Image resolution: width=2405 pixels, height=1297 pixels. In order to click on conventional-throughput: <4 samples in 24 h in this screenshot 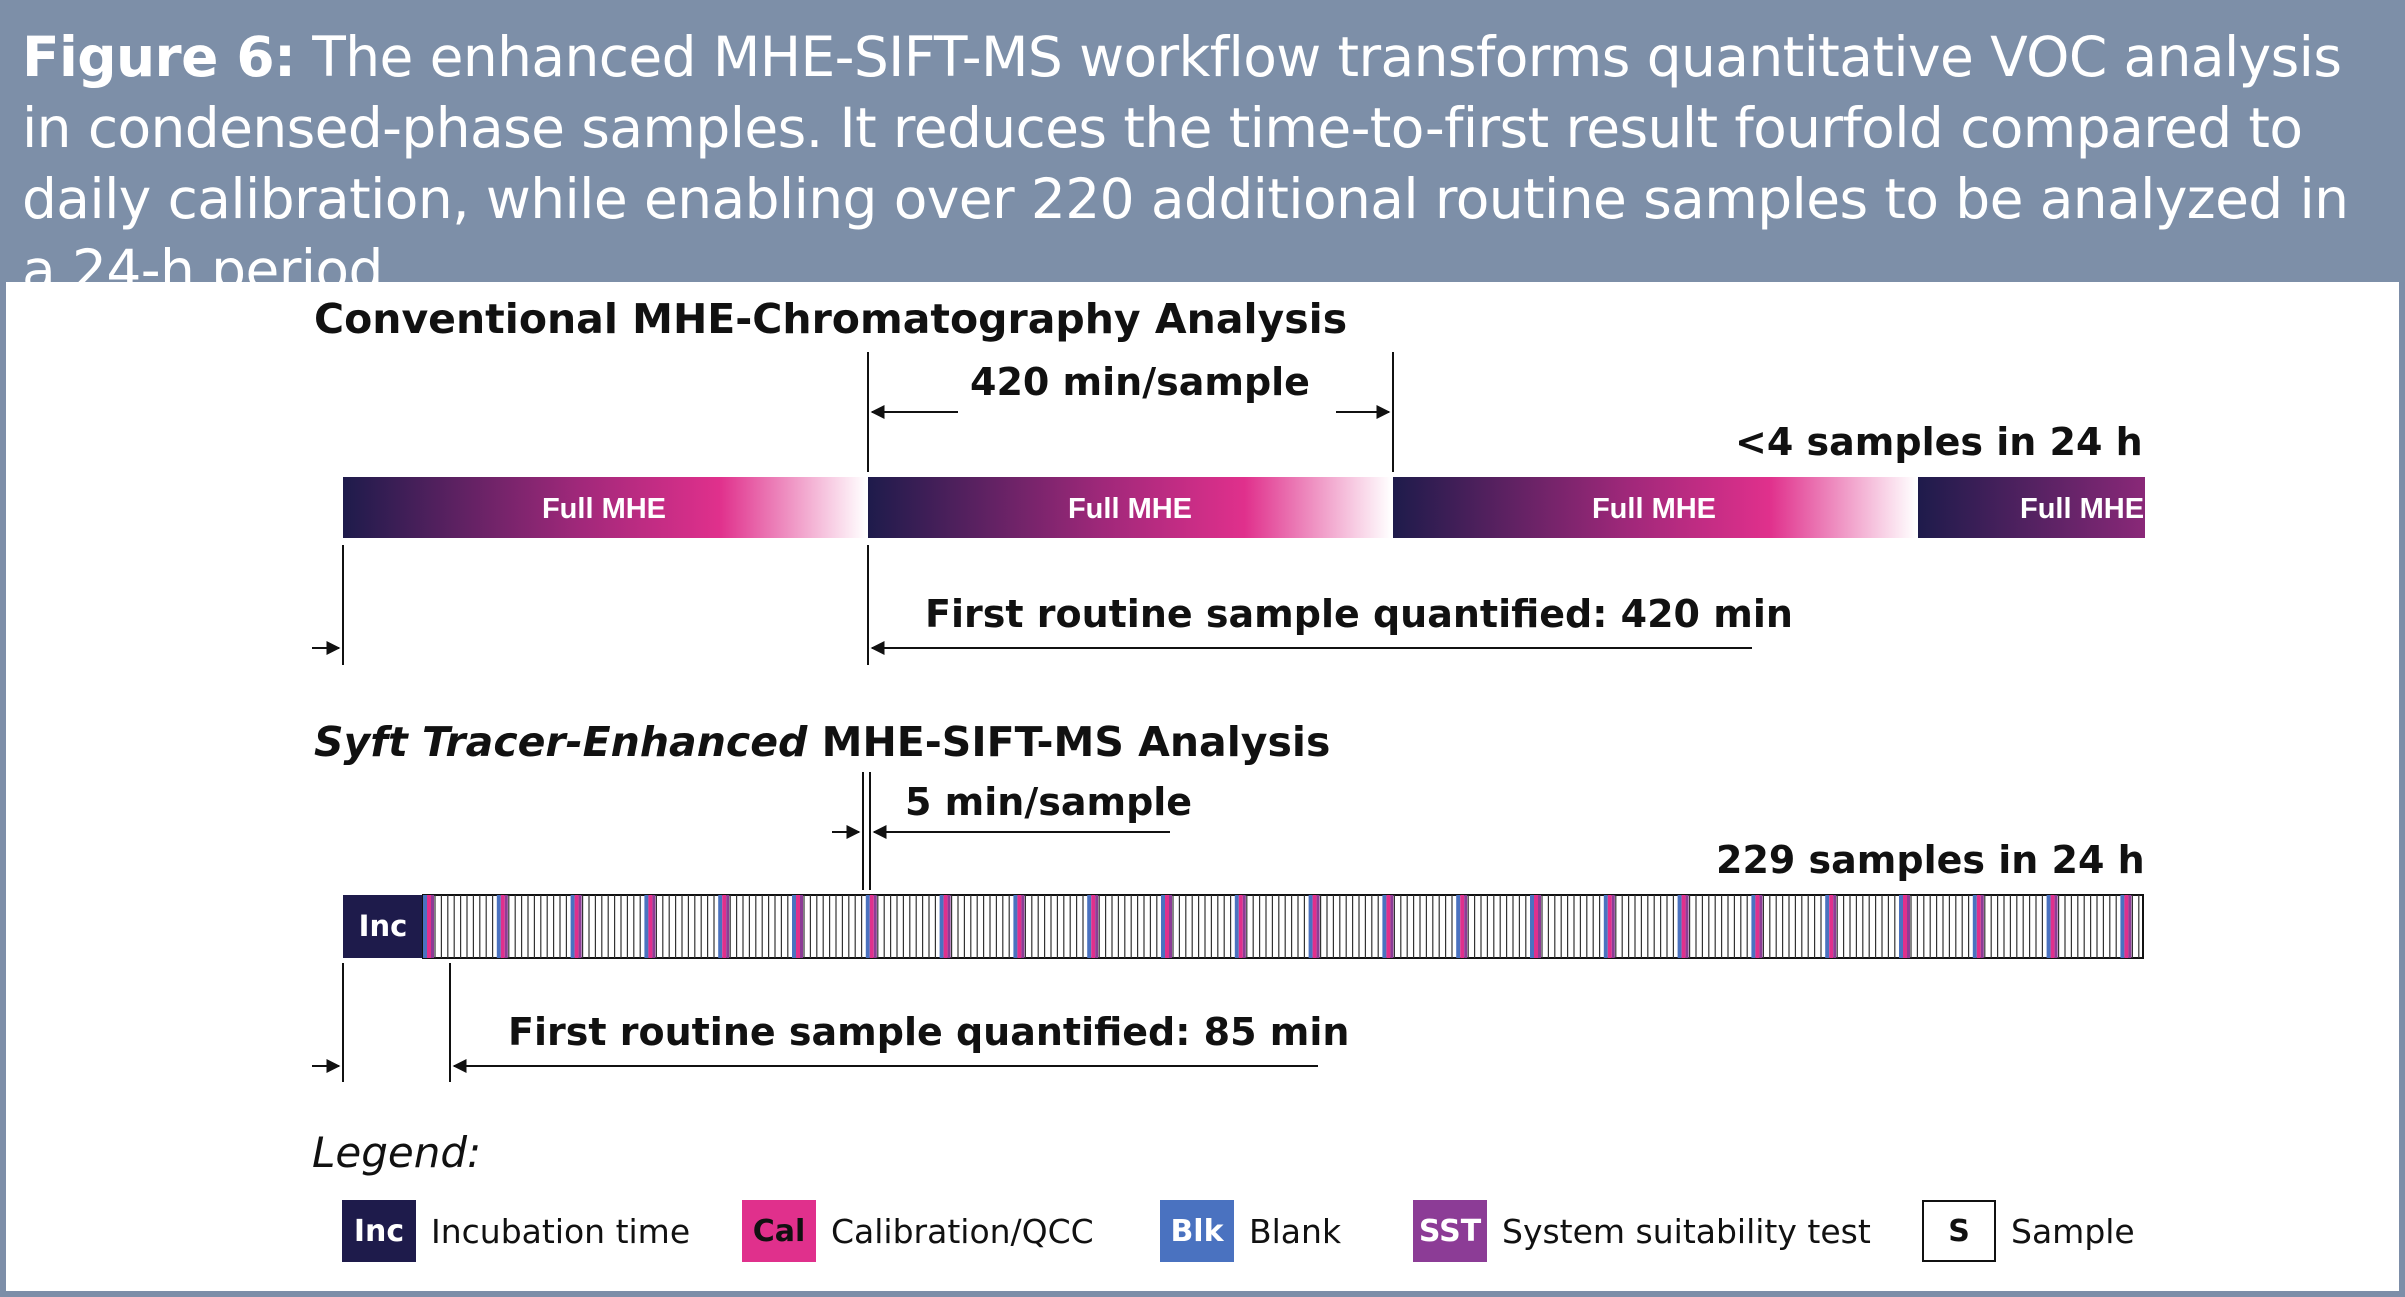, I will do `click(1939, 442)`.